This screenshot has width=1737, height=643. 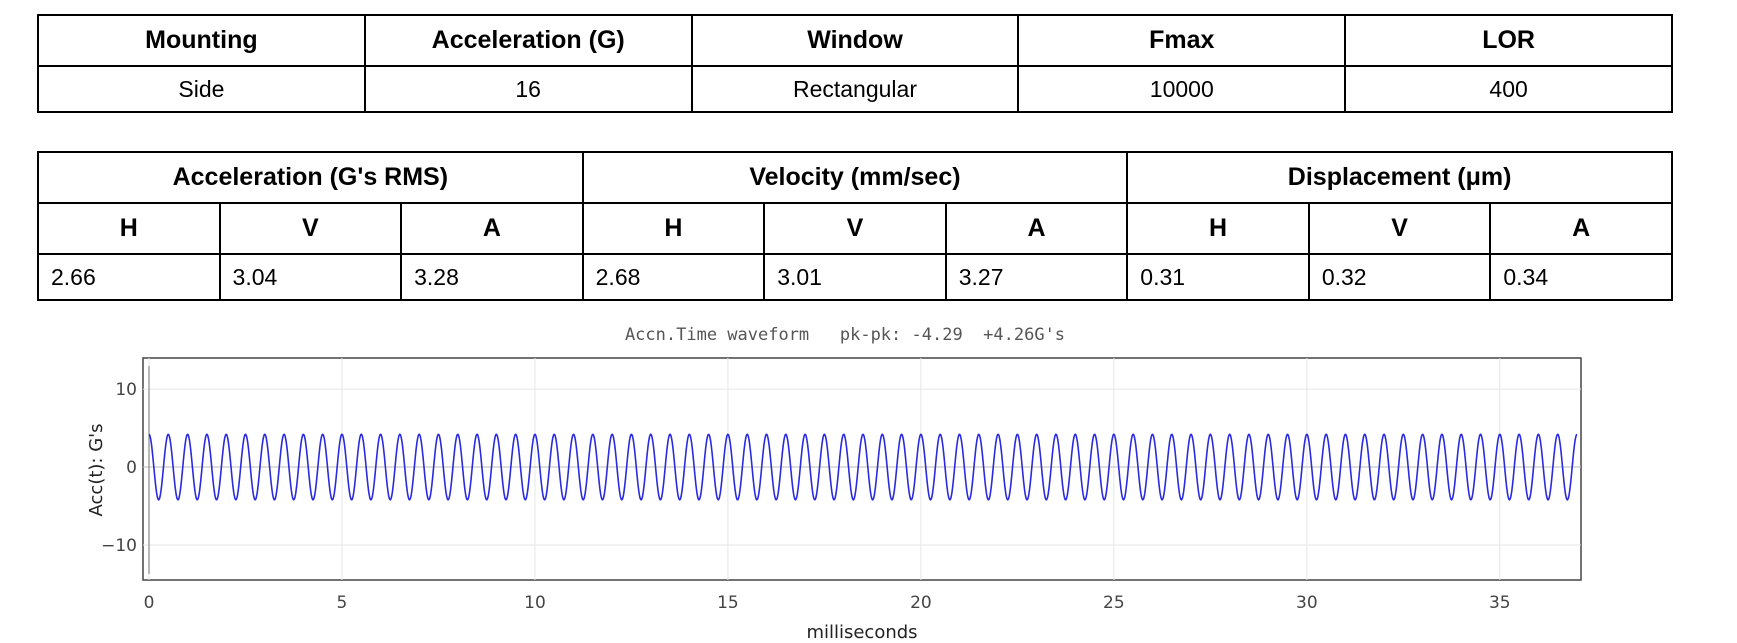 What do you see at coordinates (1218, 228) in the screenshot?
I see `axis-disp-h: H` at bounding box center [1218, 228].